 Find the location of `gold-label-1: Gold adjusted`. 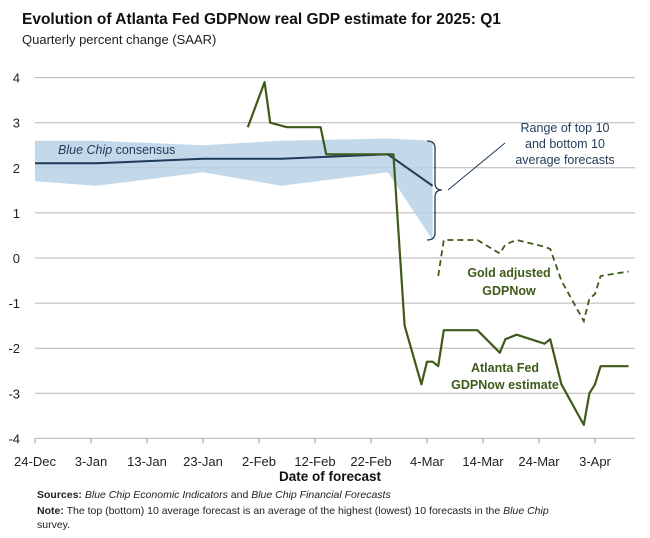

gold-label-1: Gold adjusted is located at coordinates (508, 273).